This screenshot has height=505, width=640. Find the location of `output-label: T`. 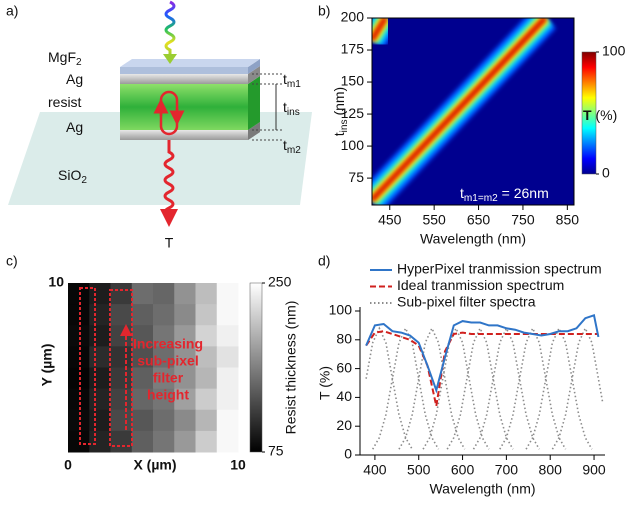

output-label: T is located at coordinates (169, 243).